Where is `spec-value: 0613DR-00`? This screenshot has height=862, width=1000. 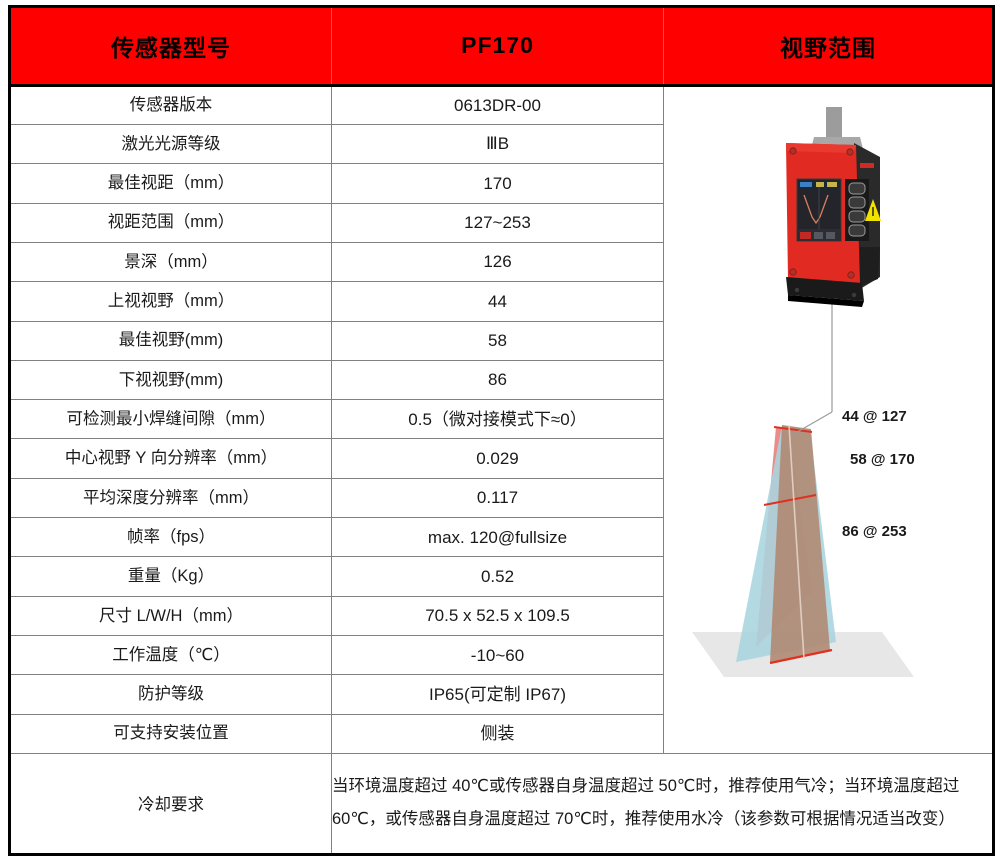
spec-value: 0613DR-00 is located at coordinates (497, 104).